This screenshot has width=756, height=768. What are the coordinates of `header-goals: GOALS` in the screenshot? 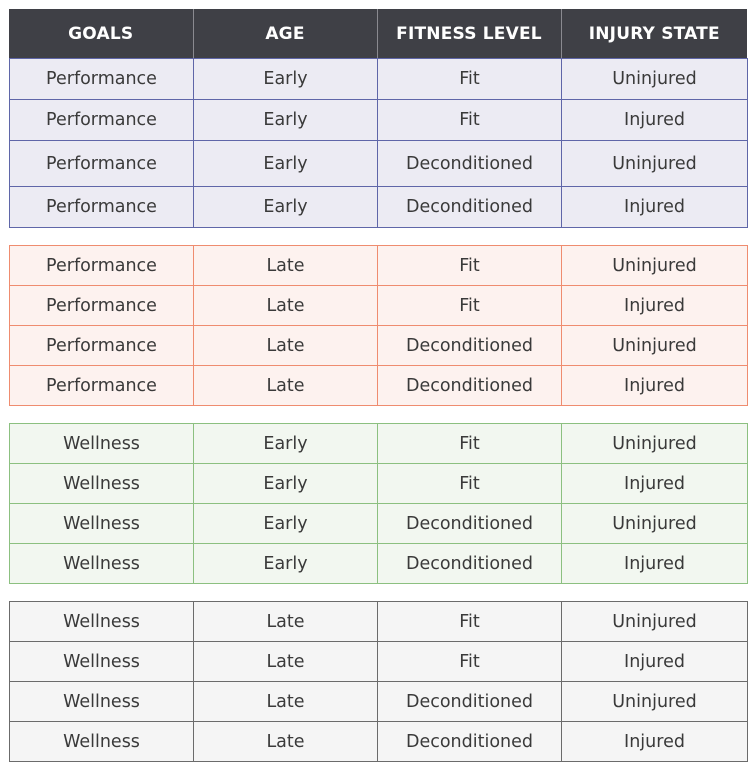 It's located at (101, 33).